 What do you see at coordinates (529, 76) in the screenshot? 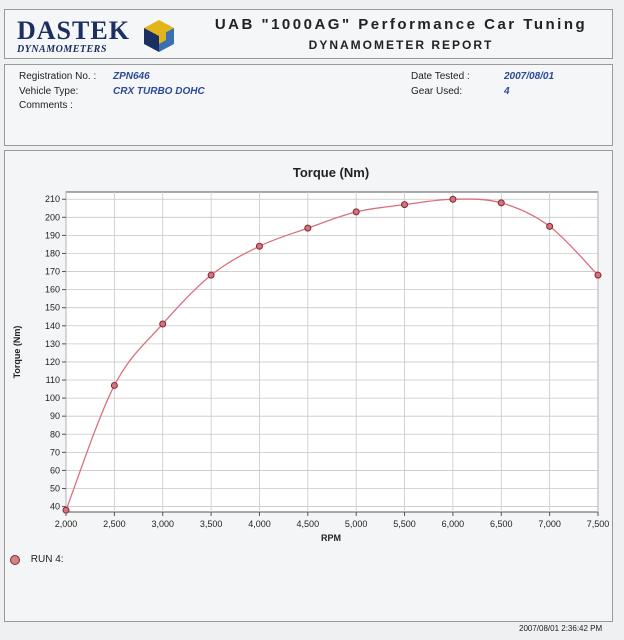
I see `date-tested-value: 2007/08/01` at bounding box center [529, 76].